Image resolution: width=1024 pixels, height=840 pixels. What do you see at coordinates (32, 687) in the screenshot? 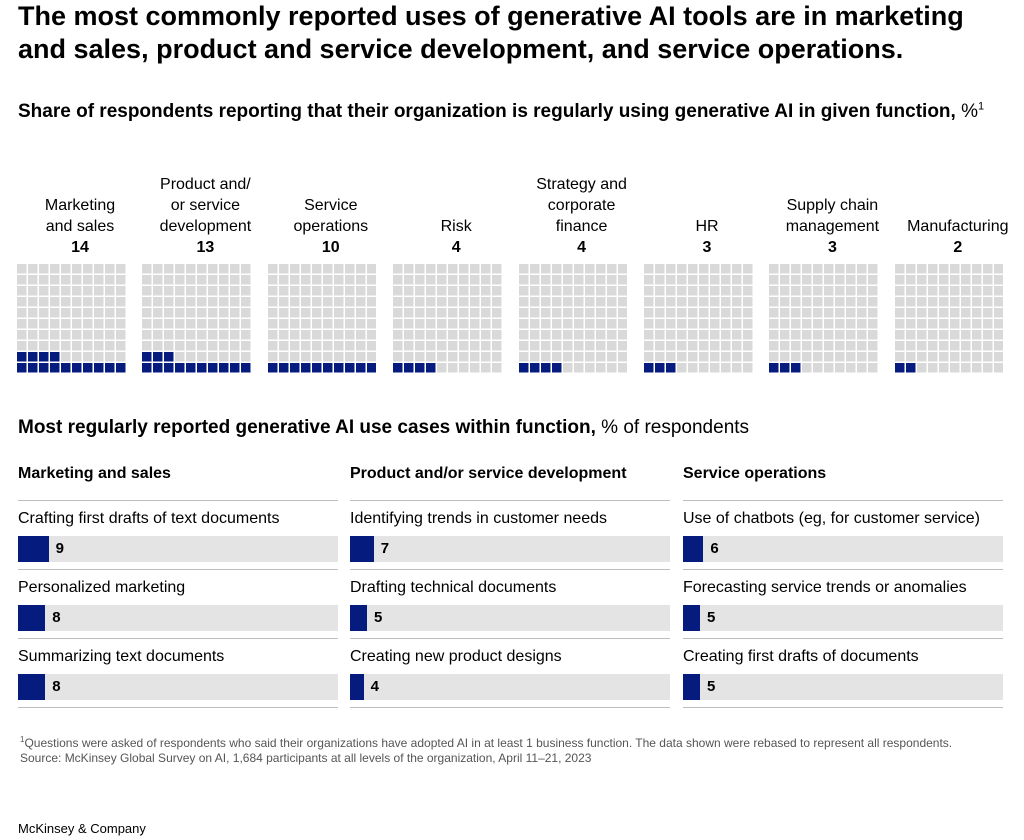
I see `use-case-bar` at bounding box center [32, 687].